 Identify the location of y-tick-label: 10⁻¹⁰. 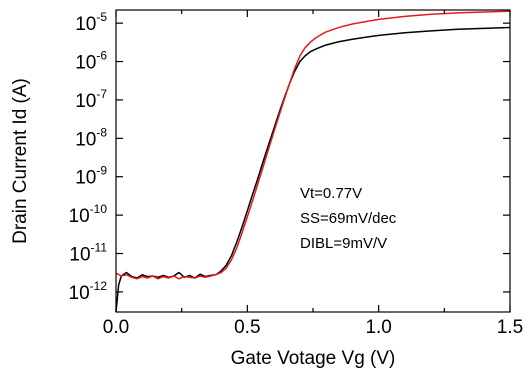
(88, 214).